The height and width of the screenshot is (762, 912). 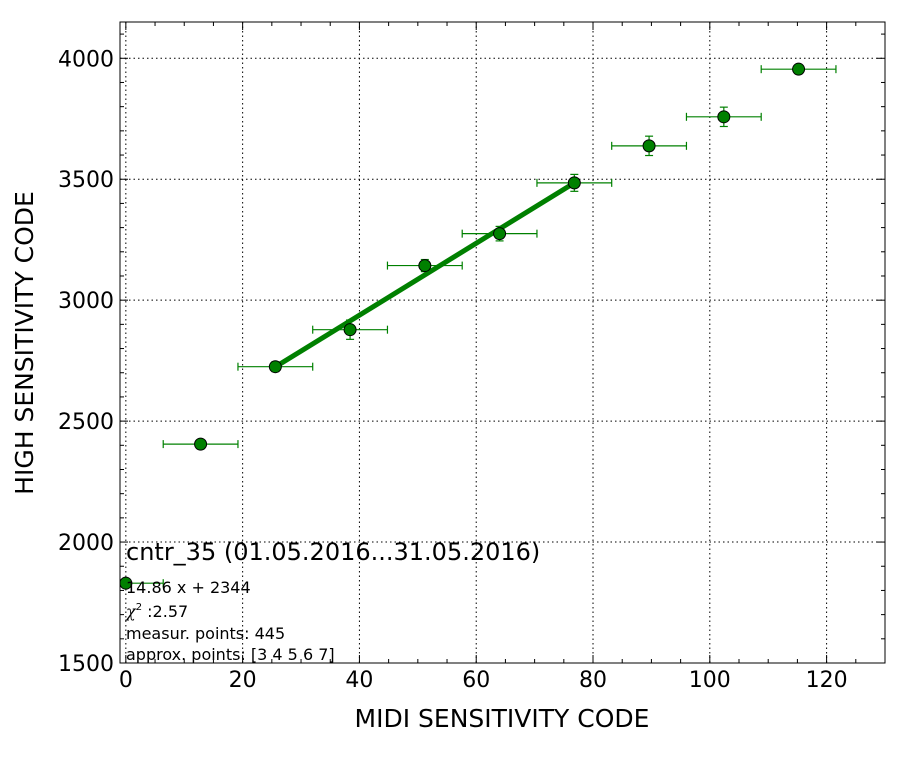 What do you see at coordinates (139, 607) in the screenshot?
I see `chi-superscript: 2` at bounding box center [139, 607].